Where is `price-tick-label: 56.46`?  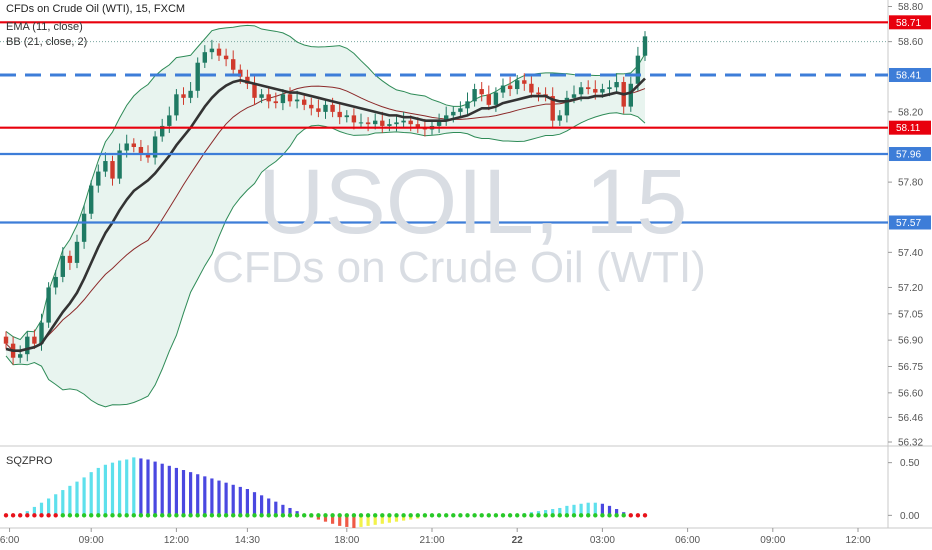 price-tick-label: 56.46 is located at coordinates (910, 418).